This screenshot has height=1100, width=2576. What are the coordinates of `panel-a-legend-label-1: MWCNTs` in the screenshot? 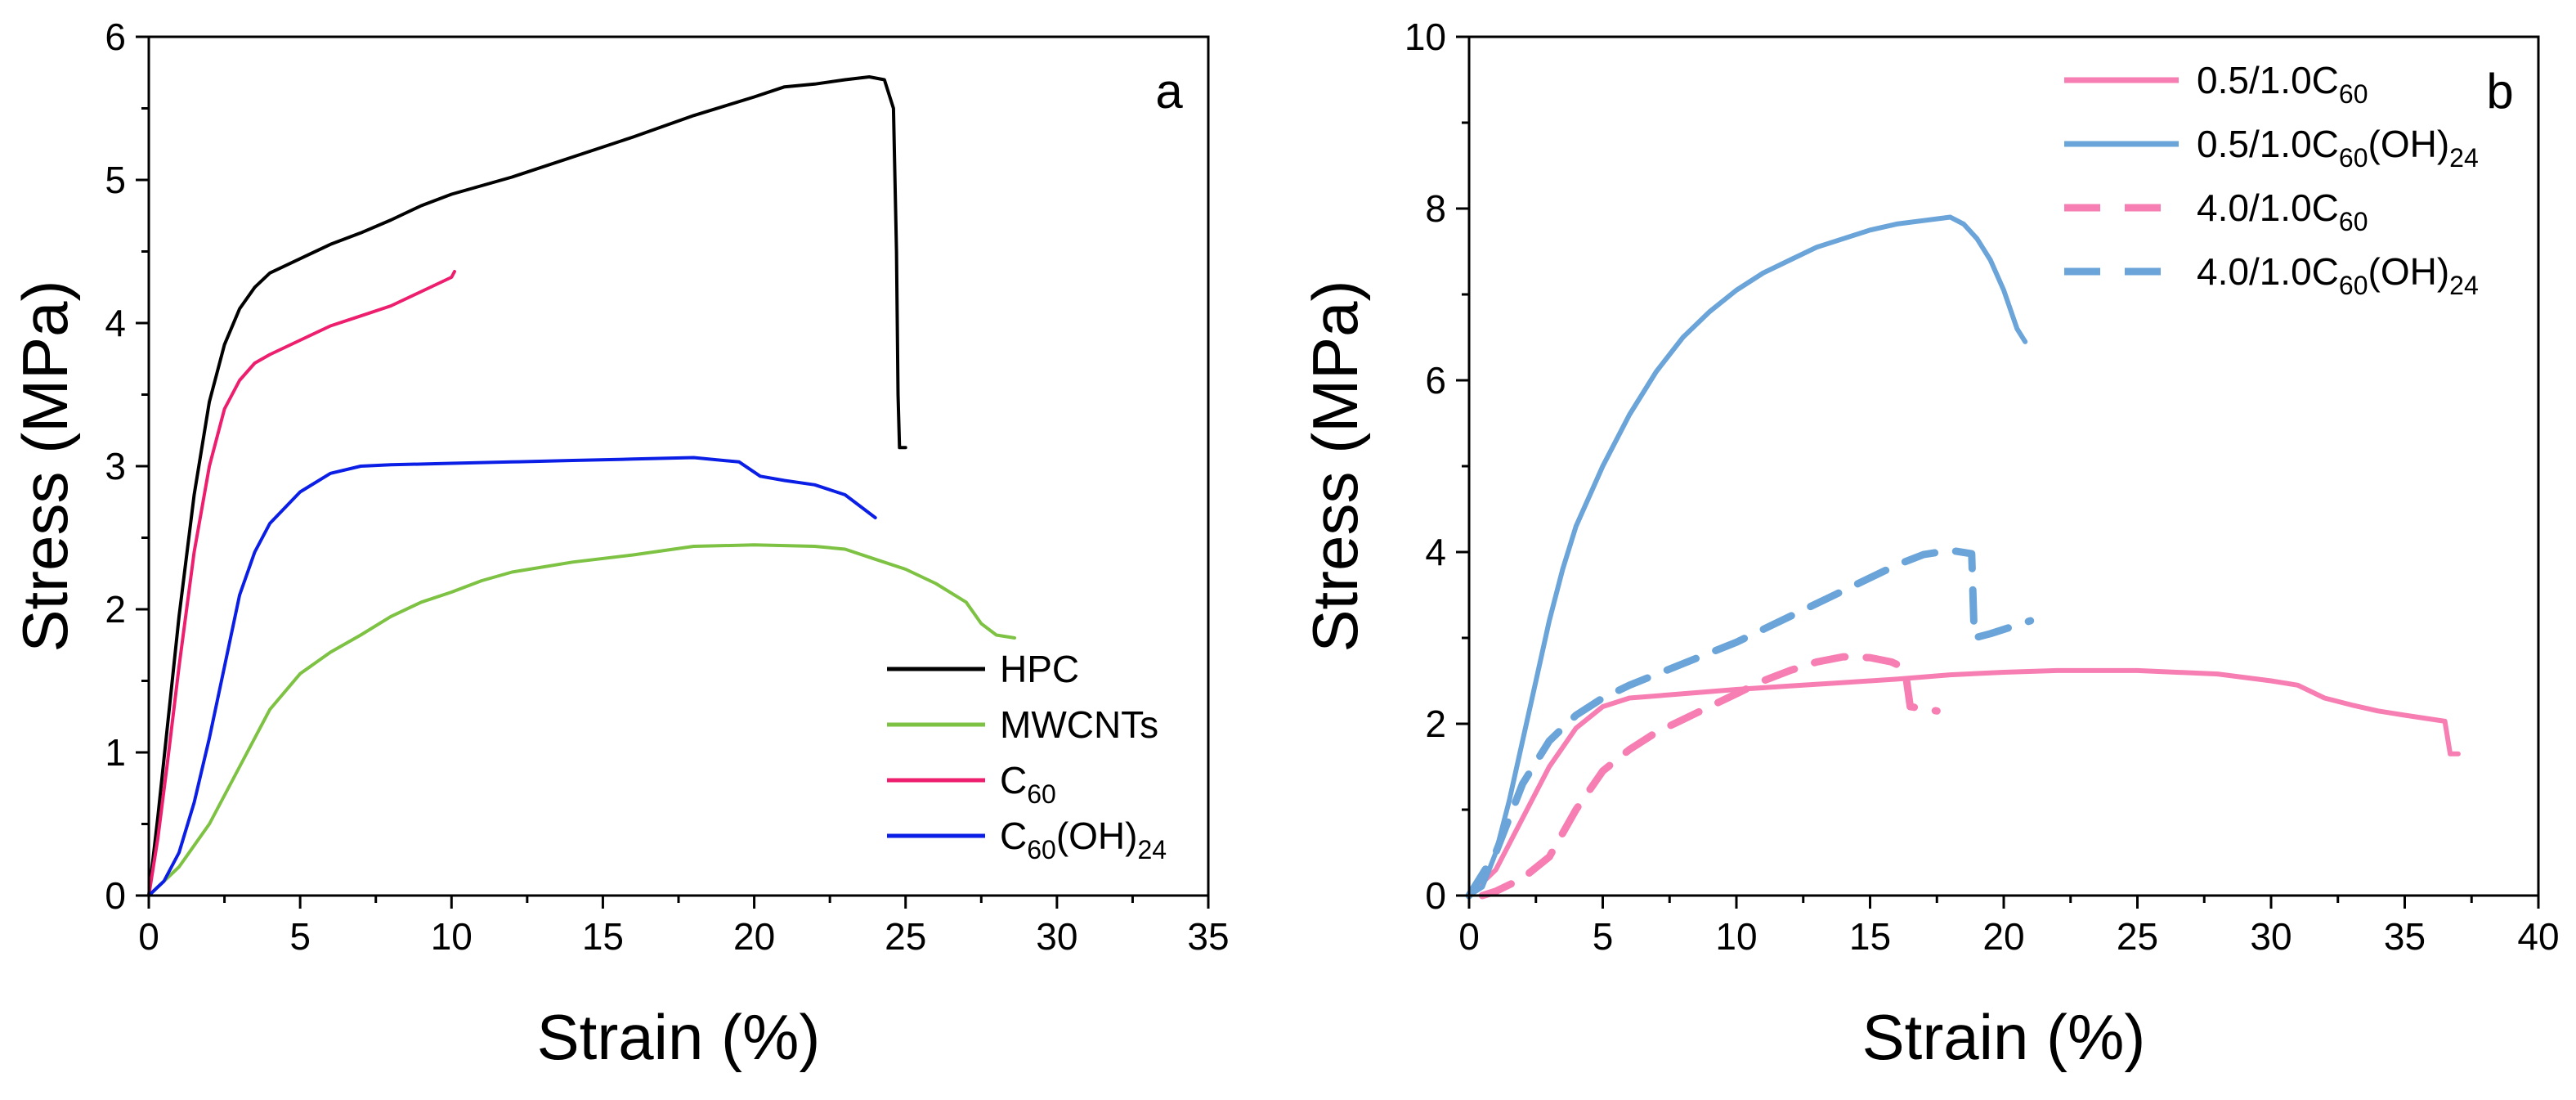 It's located at (1079, 724).